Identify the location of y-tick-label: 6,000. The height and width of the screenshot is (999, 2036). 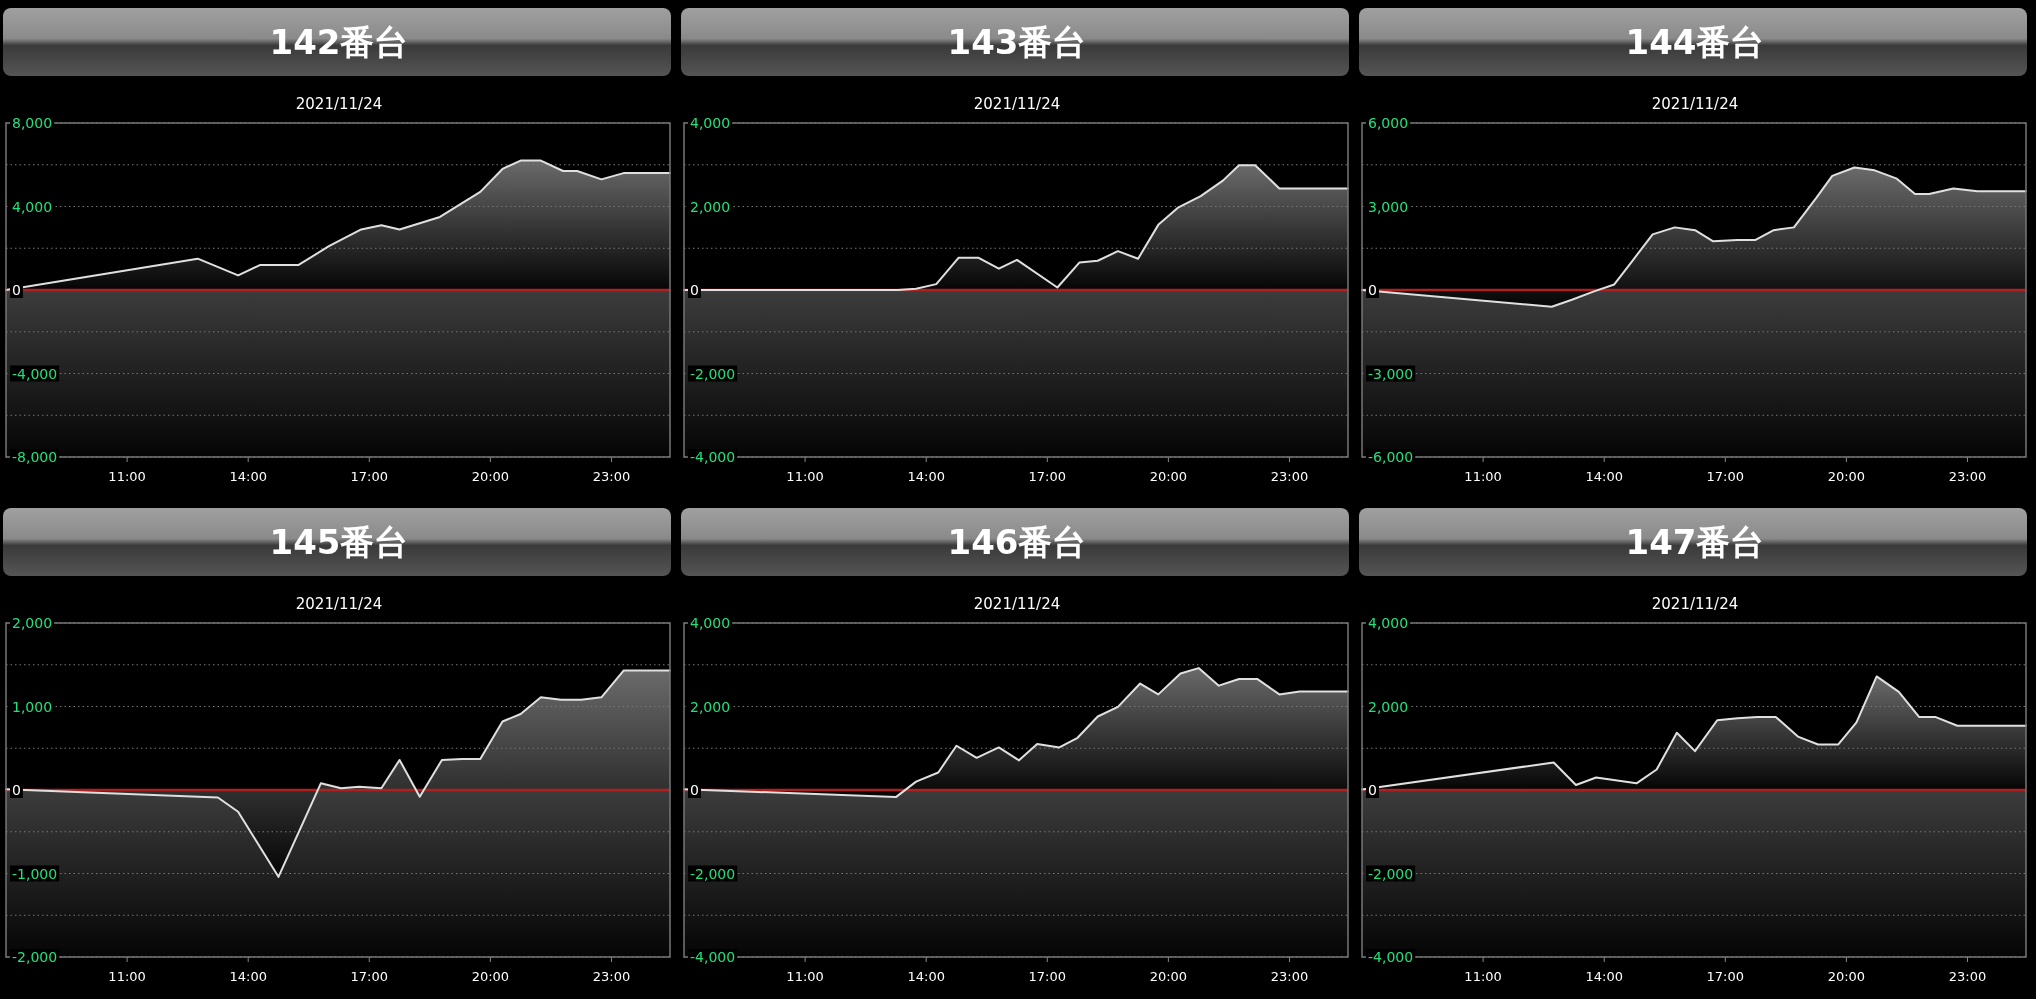
(1388, 123).